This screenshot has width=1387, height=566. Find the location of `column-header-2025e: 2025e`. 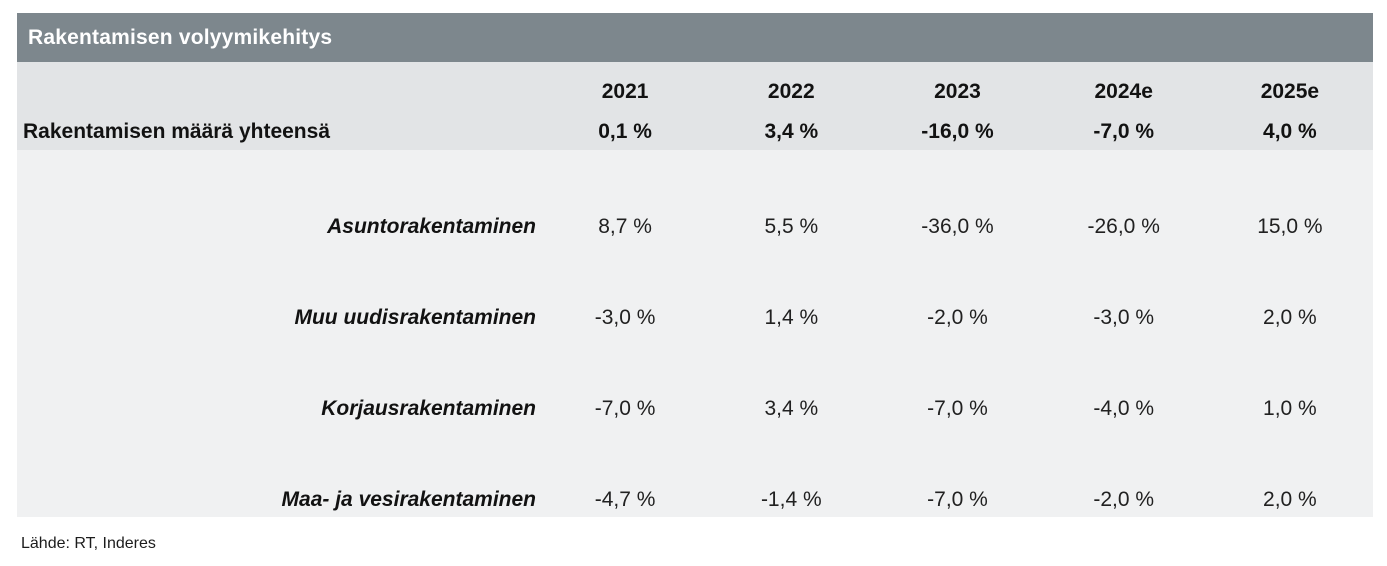

column-header-2025e: 2025e is located at coordinates (1290, 92).